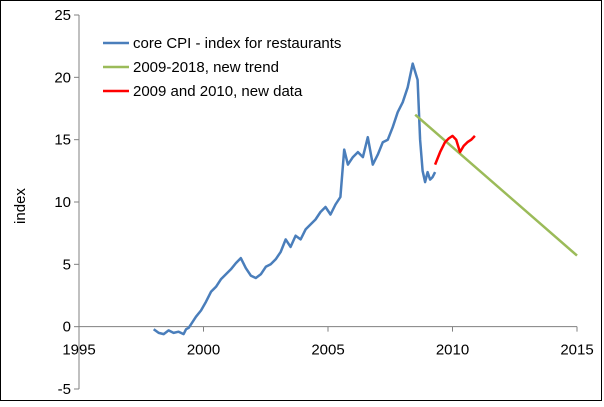 Image resolution: width=604 pixels, height=407 pixels. Describe the element at coordinates (203, 350) in the screenshot. I see `x-tick-label: 2000` at that location.